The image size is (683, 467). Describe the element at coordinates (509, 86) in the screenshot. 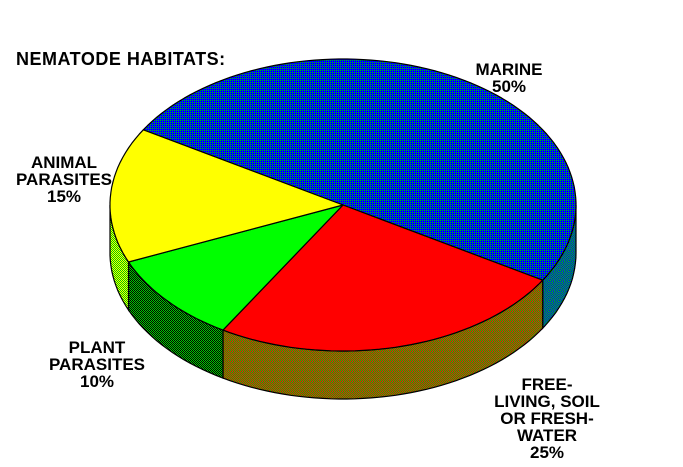

I see `slice-value-label: 50%` at that location.